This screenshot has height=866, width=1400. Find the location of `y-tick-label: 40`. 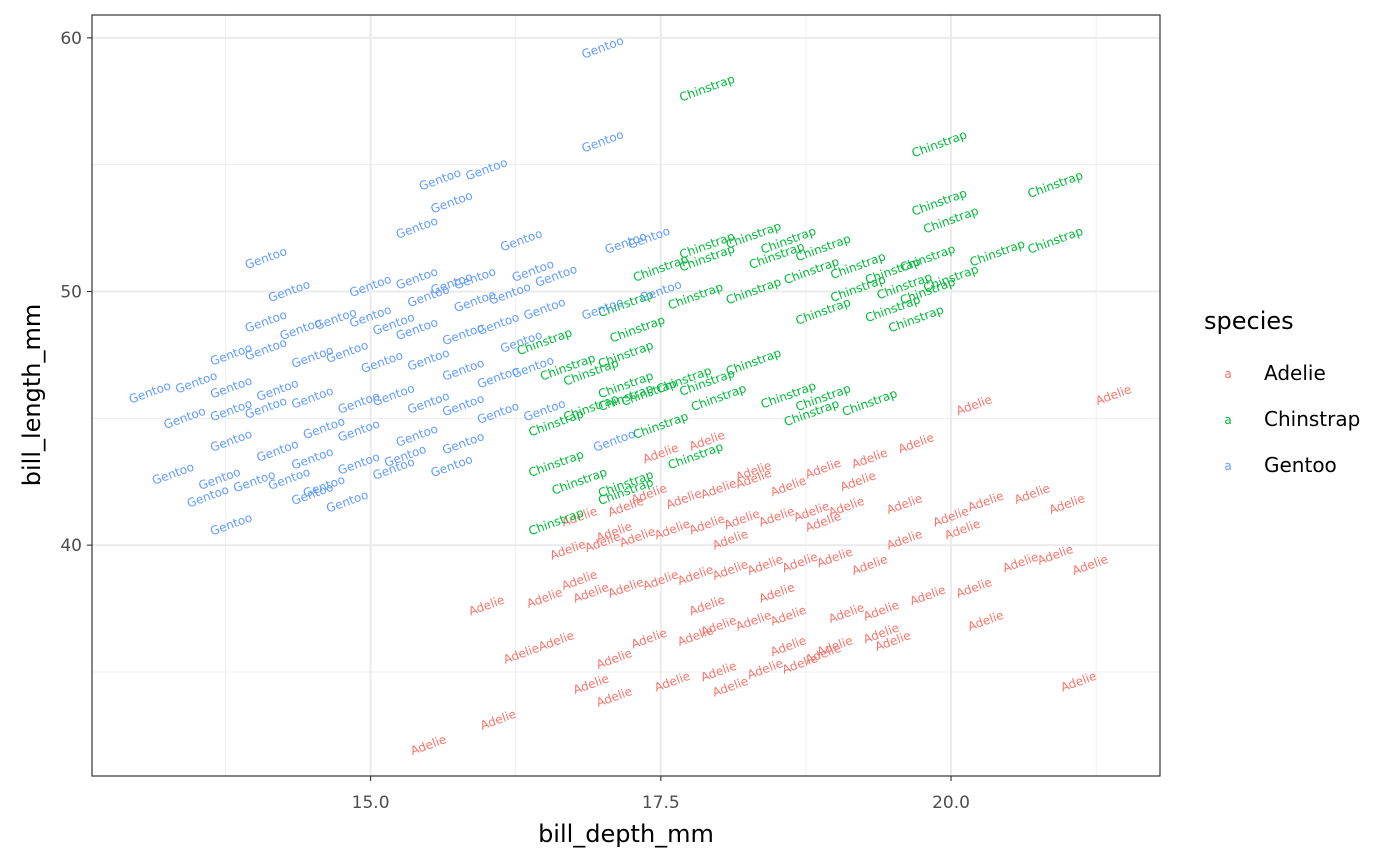

y-tick-label: 40 is located at coordinates (71, 546).